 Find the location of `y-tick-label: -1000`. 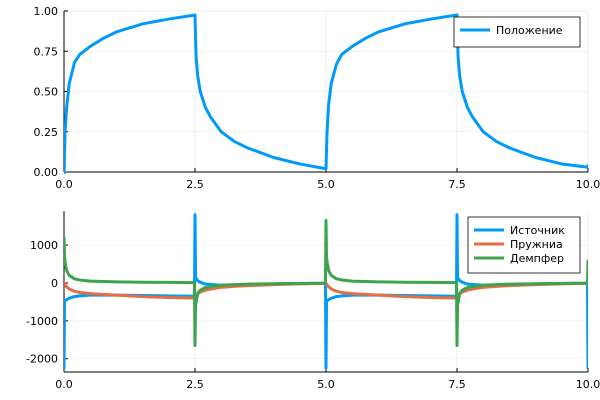

y-tick-label: -1000 is located at coordinates (42, 321).